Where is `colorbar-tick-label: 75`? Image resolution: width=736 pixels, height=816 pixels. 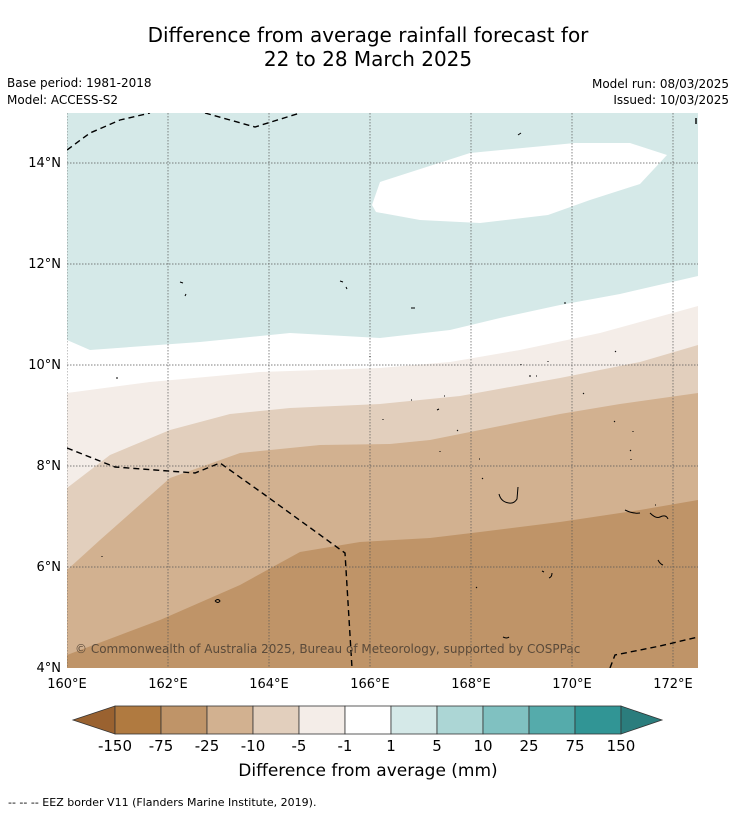 colorbar-tick-label: 75 is located at coordinates (574, 746).